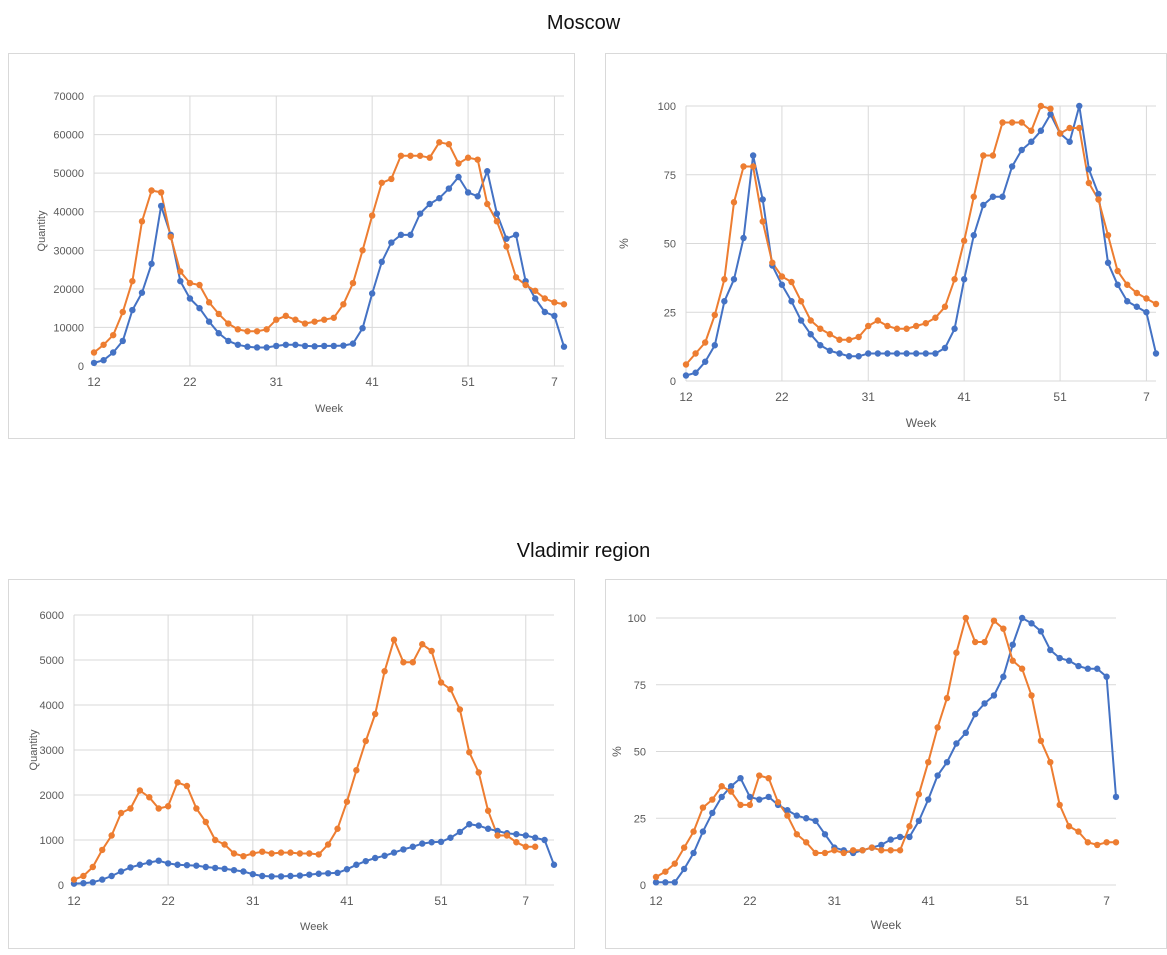 The height and width of the screenshot is (955, 1167). Describe the element at coordinates (42, 230) in the screenshot. I see `y-axis-label: Quantity` at that location.